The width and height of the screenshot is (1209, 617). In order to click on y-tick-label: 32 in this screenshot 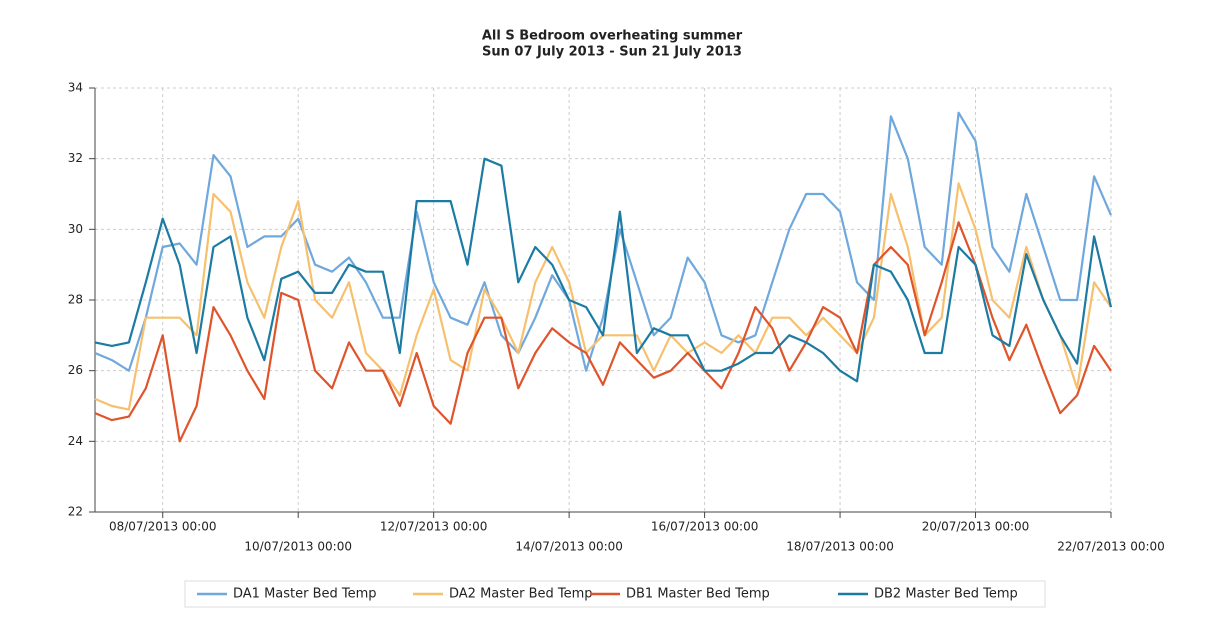, I will do `click(75, 158)`.